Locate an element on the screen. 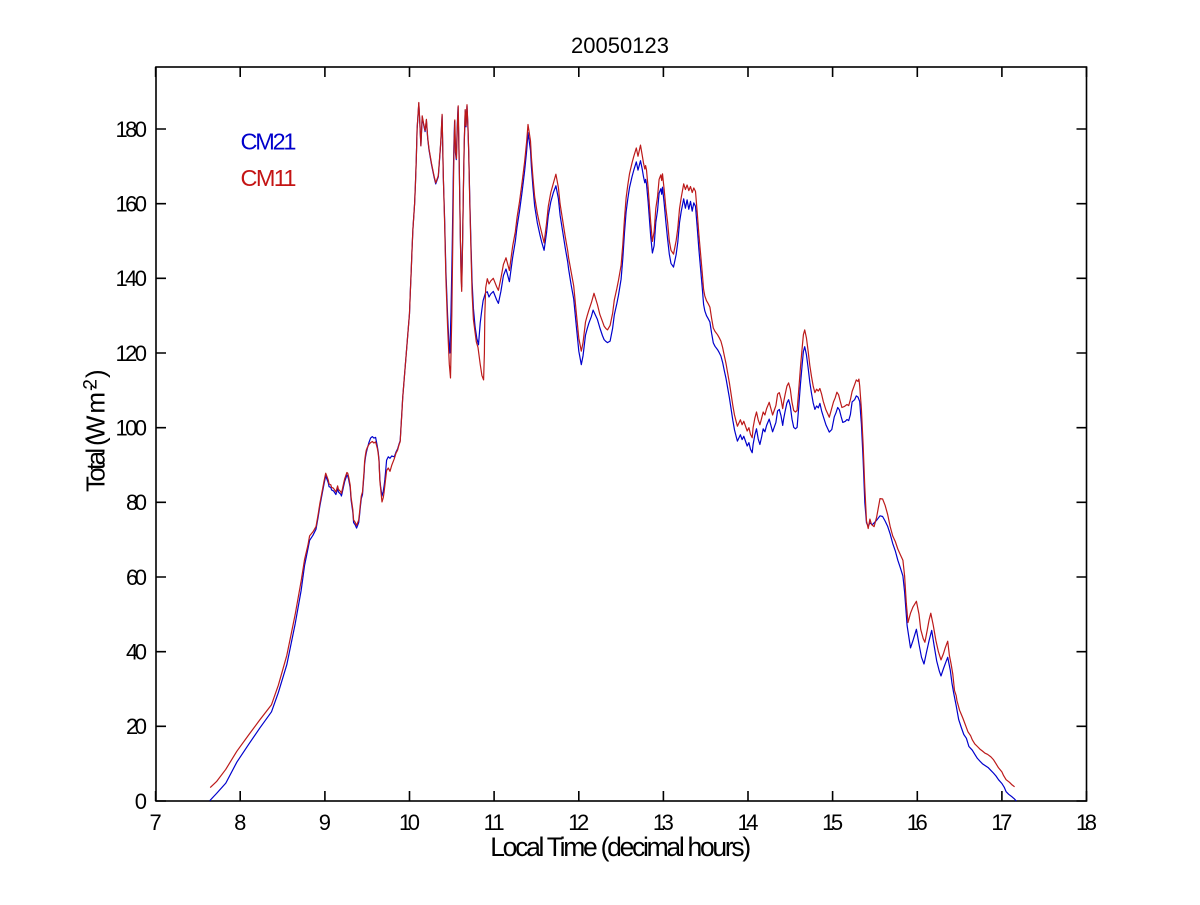 This screenshot has height=905, width=1200. svg-text: Local Time (decimal hours) is located at coordinates (620, 847).